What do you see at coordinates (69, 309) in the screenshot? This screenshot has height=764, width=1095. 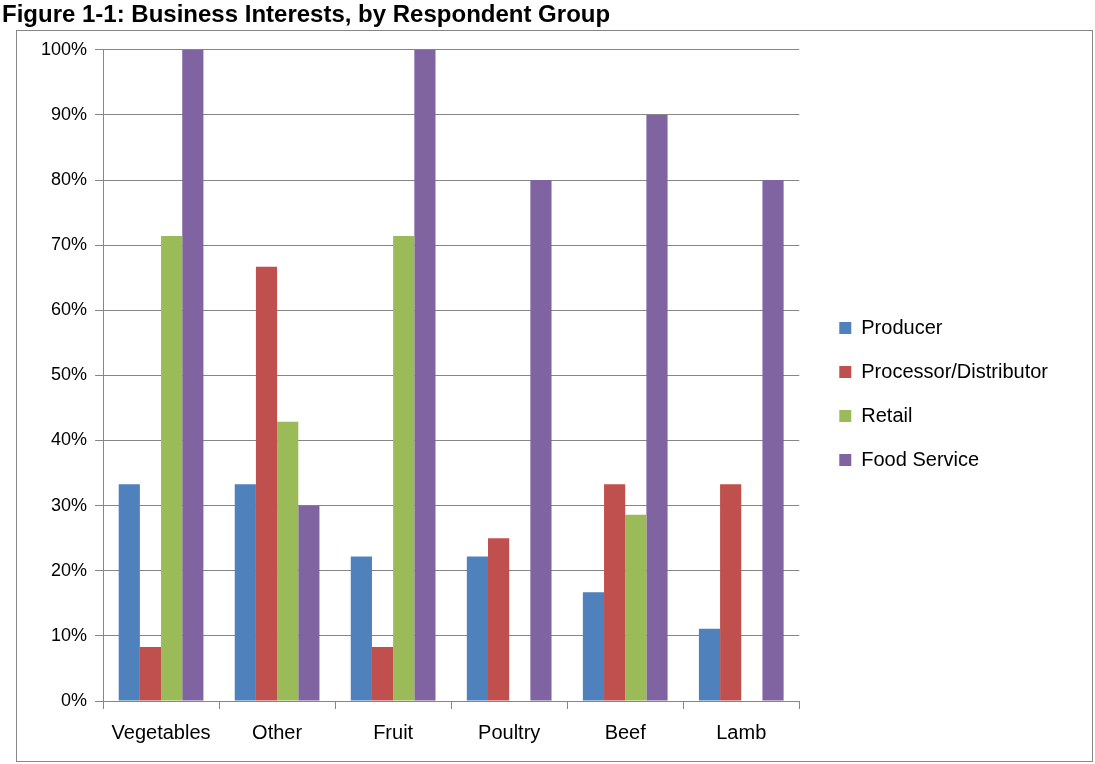 I see `y-tick-label: 60%` at bounding box center [69, 309].